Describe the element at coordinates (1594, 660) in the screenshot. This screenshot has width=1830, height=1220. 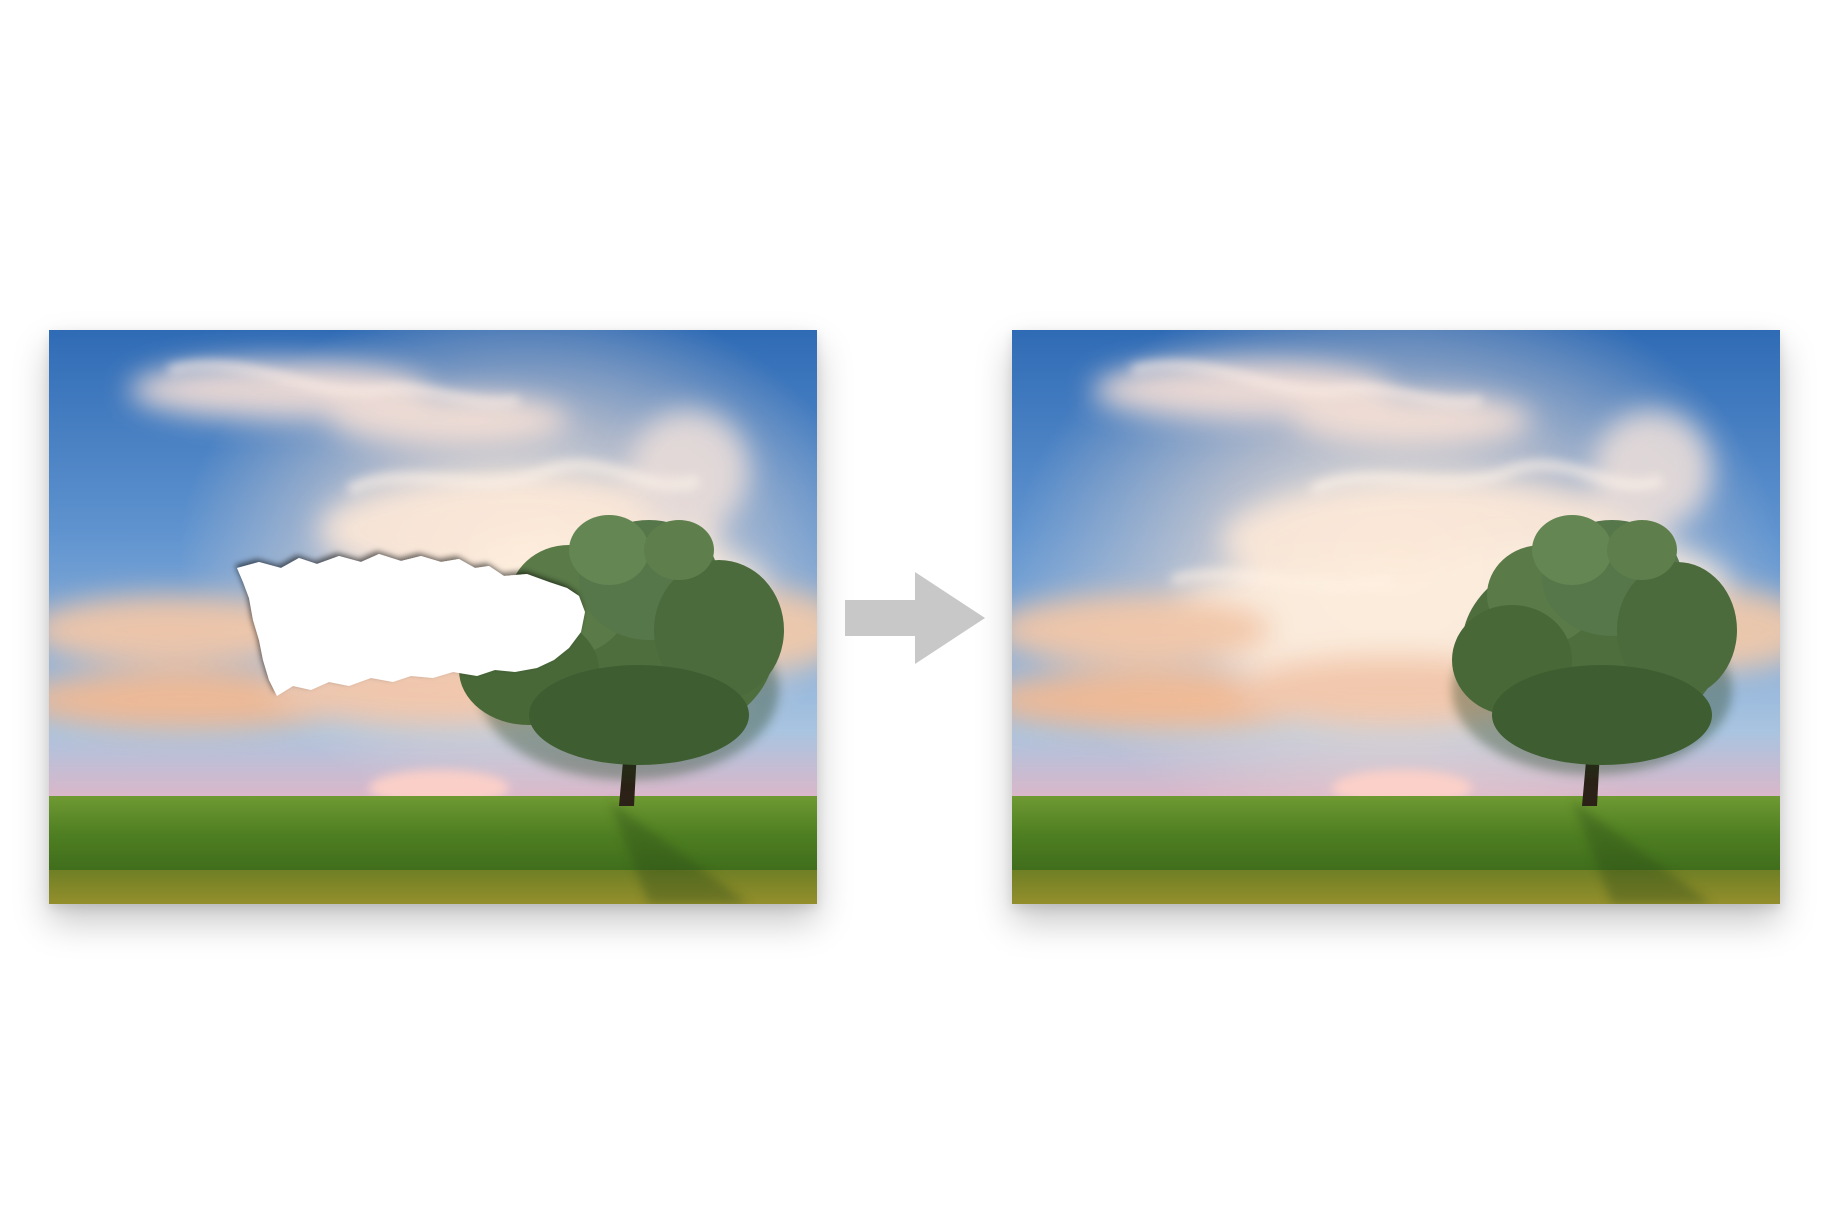
I see `tree` at that location.